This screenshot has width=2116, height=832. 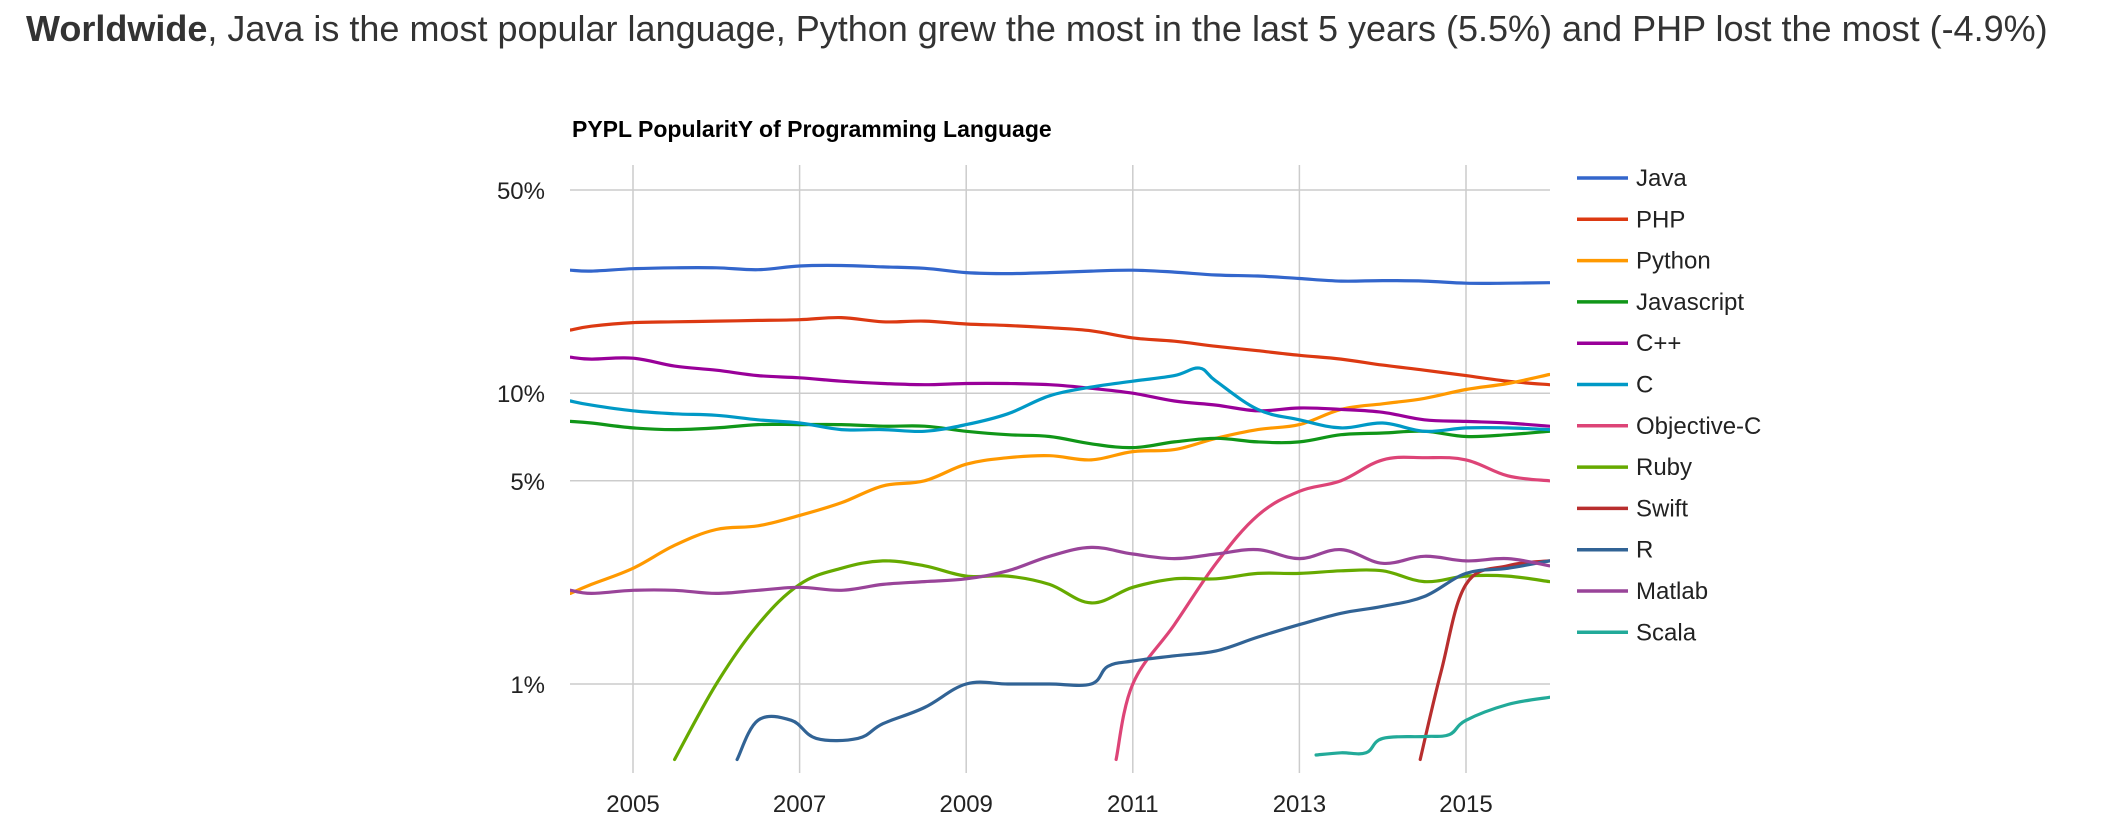 I want to click on series-line-php, so click(x=1060, y=351).